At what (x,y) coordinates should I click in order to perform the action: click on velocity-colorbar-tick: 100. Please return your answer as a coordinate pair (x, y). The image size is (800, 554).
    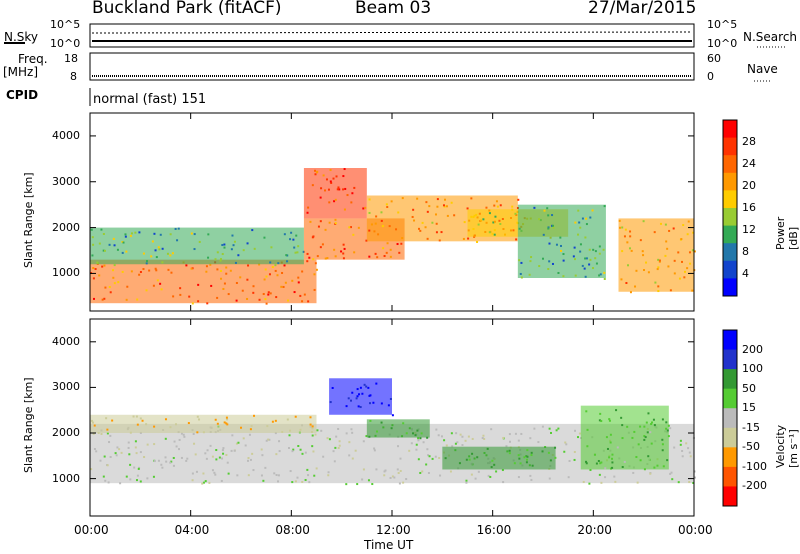
    Looking at the image, I should click on (752, 369).